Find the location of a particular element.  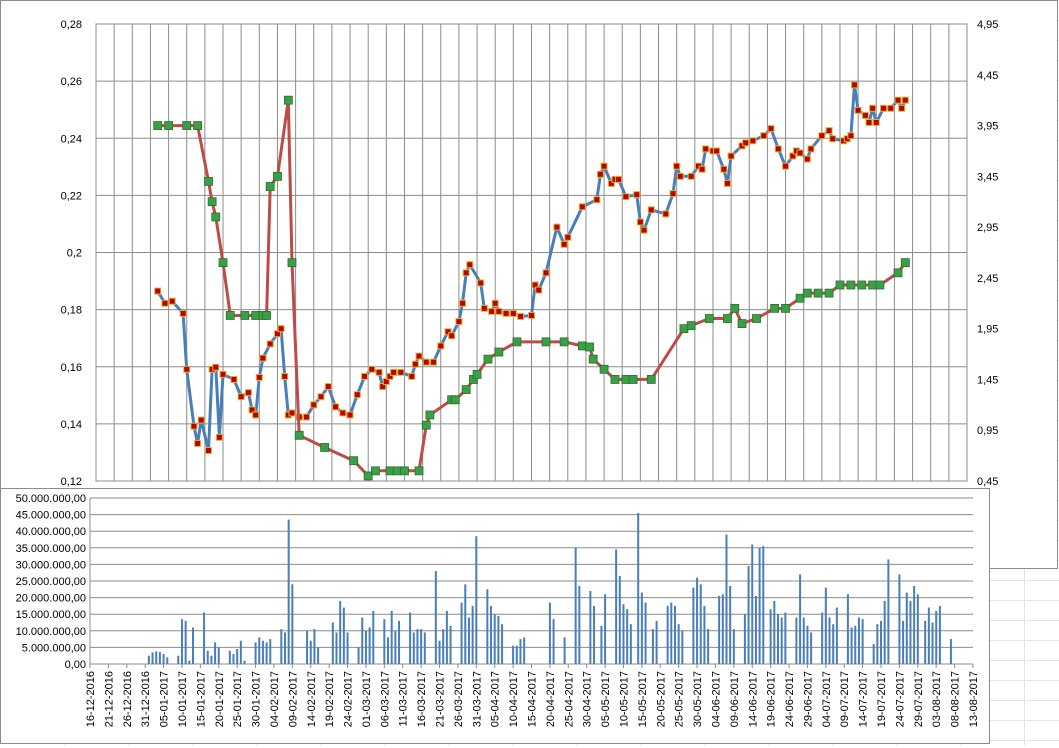

y-right-tick-label: 4,45 is located at coordinates (987, 76).